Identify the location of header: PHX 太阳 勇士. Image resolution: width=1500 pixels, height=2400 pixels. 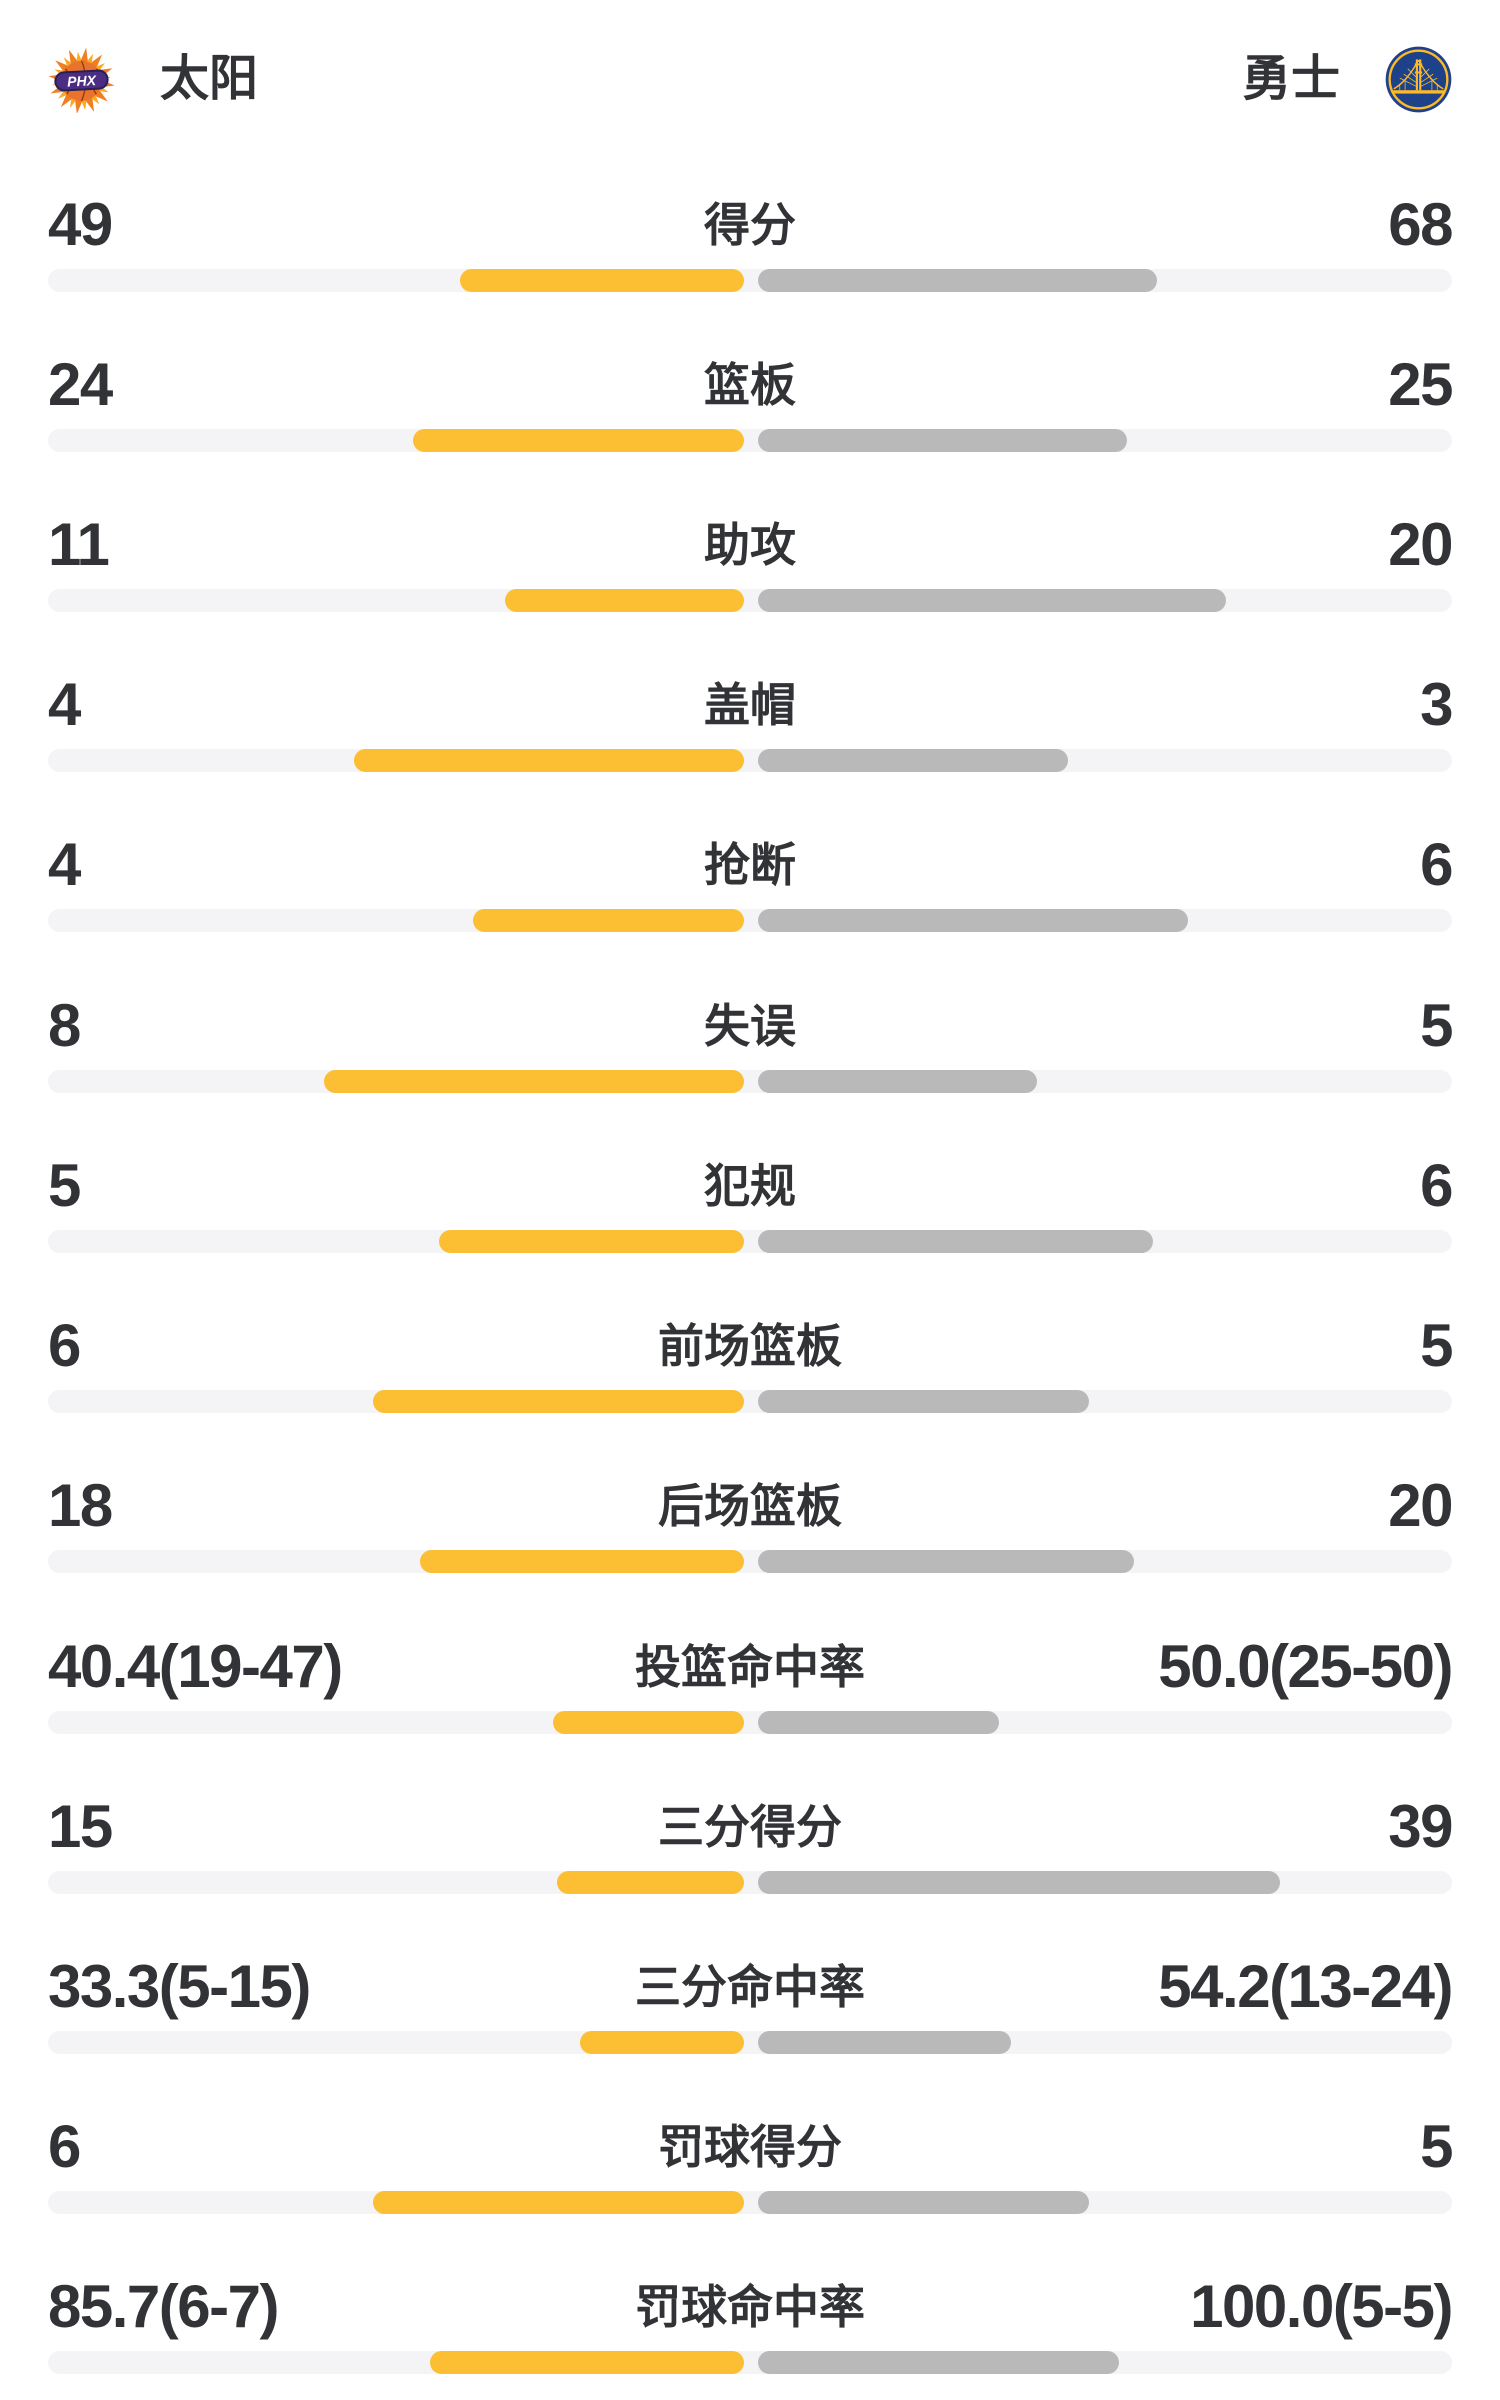
(750, 79).